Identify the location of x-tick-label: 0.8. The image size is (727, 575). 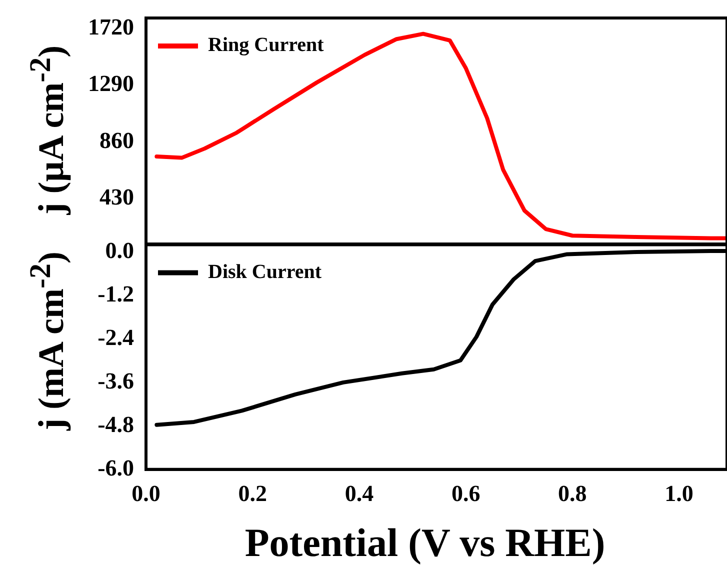
(572, 493).